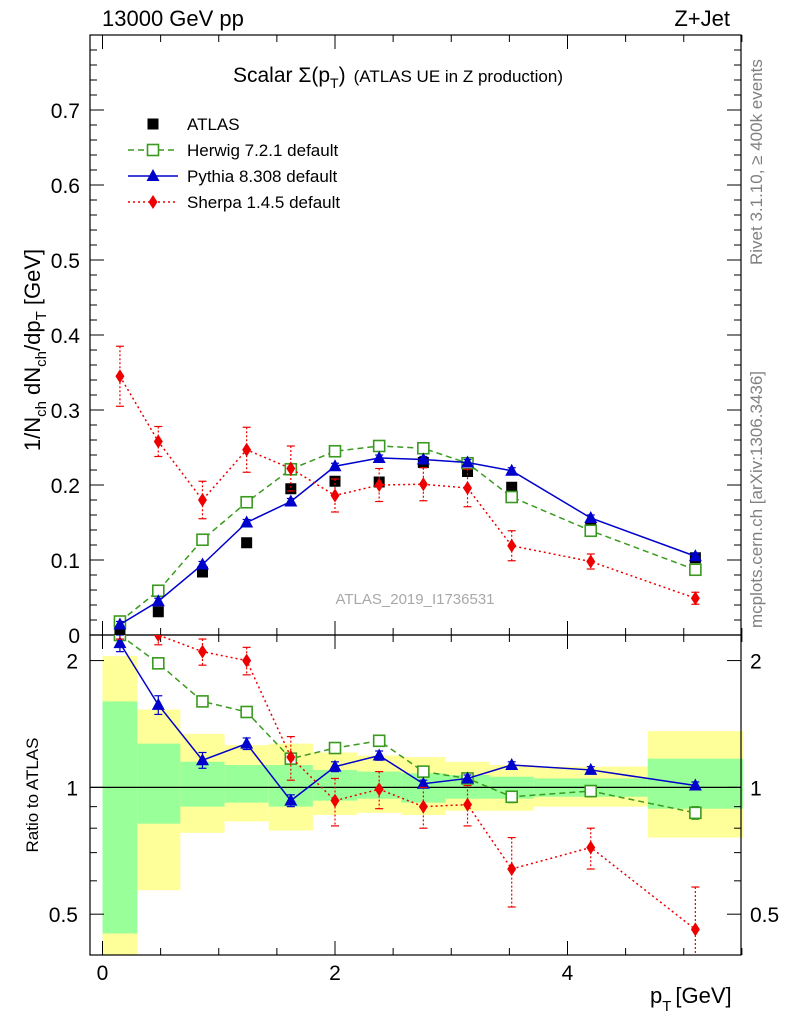 The width and height of the screenshot is (786, 1024). What do you see at coordinates (335, 973) in the screenshot?
I see `x-tick-label: 2` at bounding box center [335, 973].